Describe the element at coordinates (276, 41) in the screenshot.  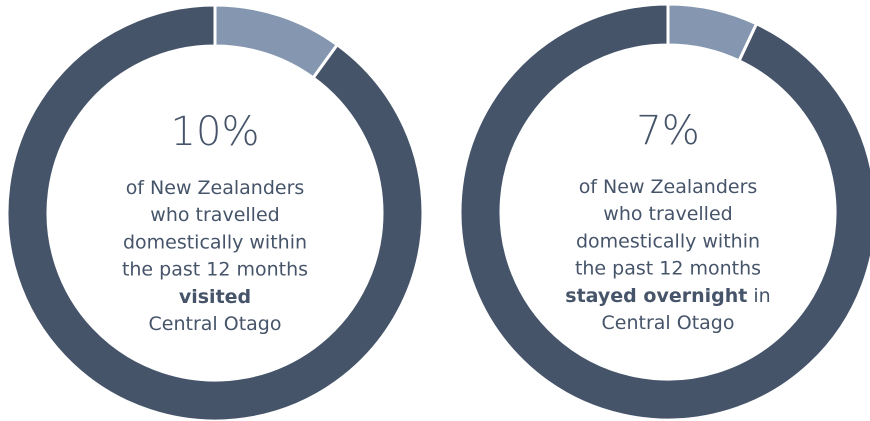
I see `donut-segment` at that location.